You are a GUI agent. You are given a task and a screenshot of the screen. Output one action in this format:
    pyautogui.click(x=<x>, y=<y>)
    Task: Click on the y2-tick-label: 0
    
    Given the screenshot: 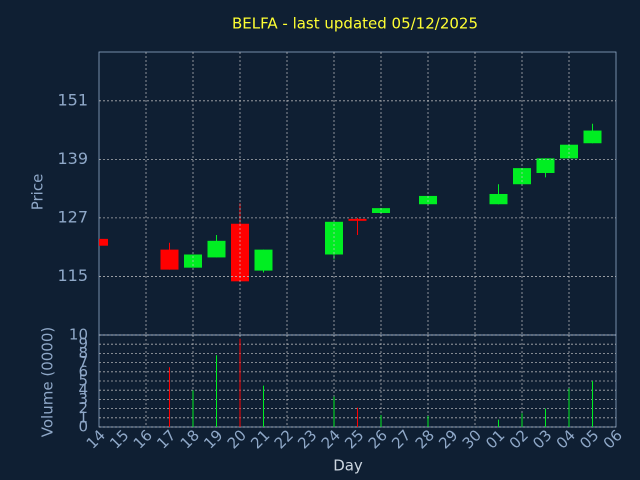 What is the action you would take?
    pyautogui.click(x=83, y=427)
    